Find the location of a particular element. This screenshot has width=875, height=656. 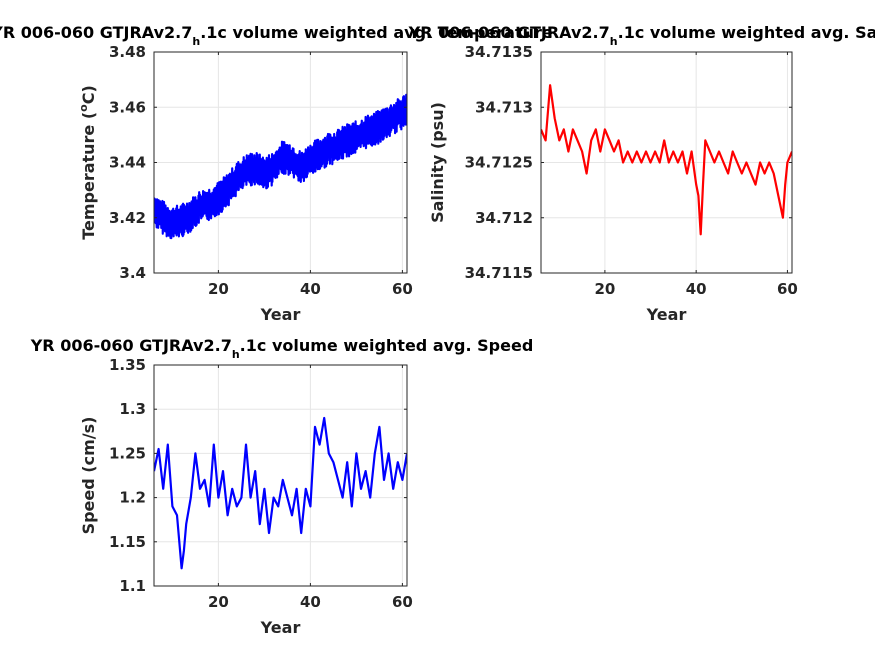

axes-box is located at coordinates (280, 475).